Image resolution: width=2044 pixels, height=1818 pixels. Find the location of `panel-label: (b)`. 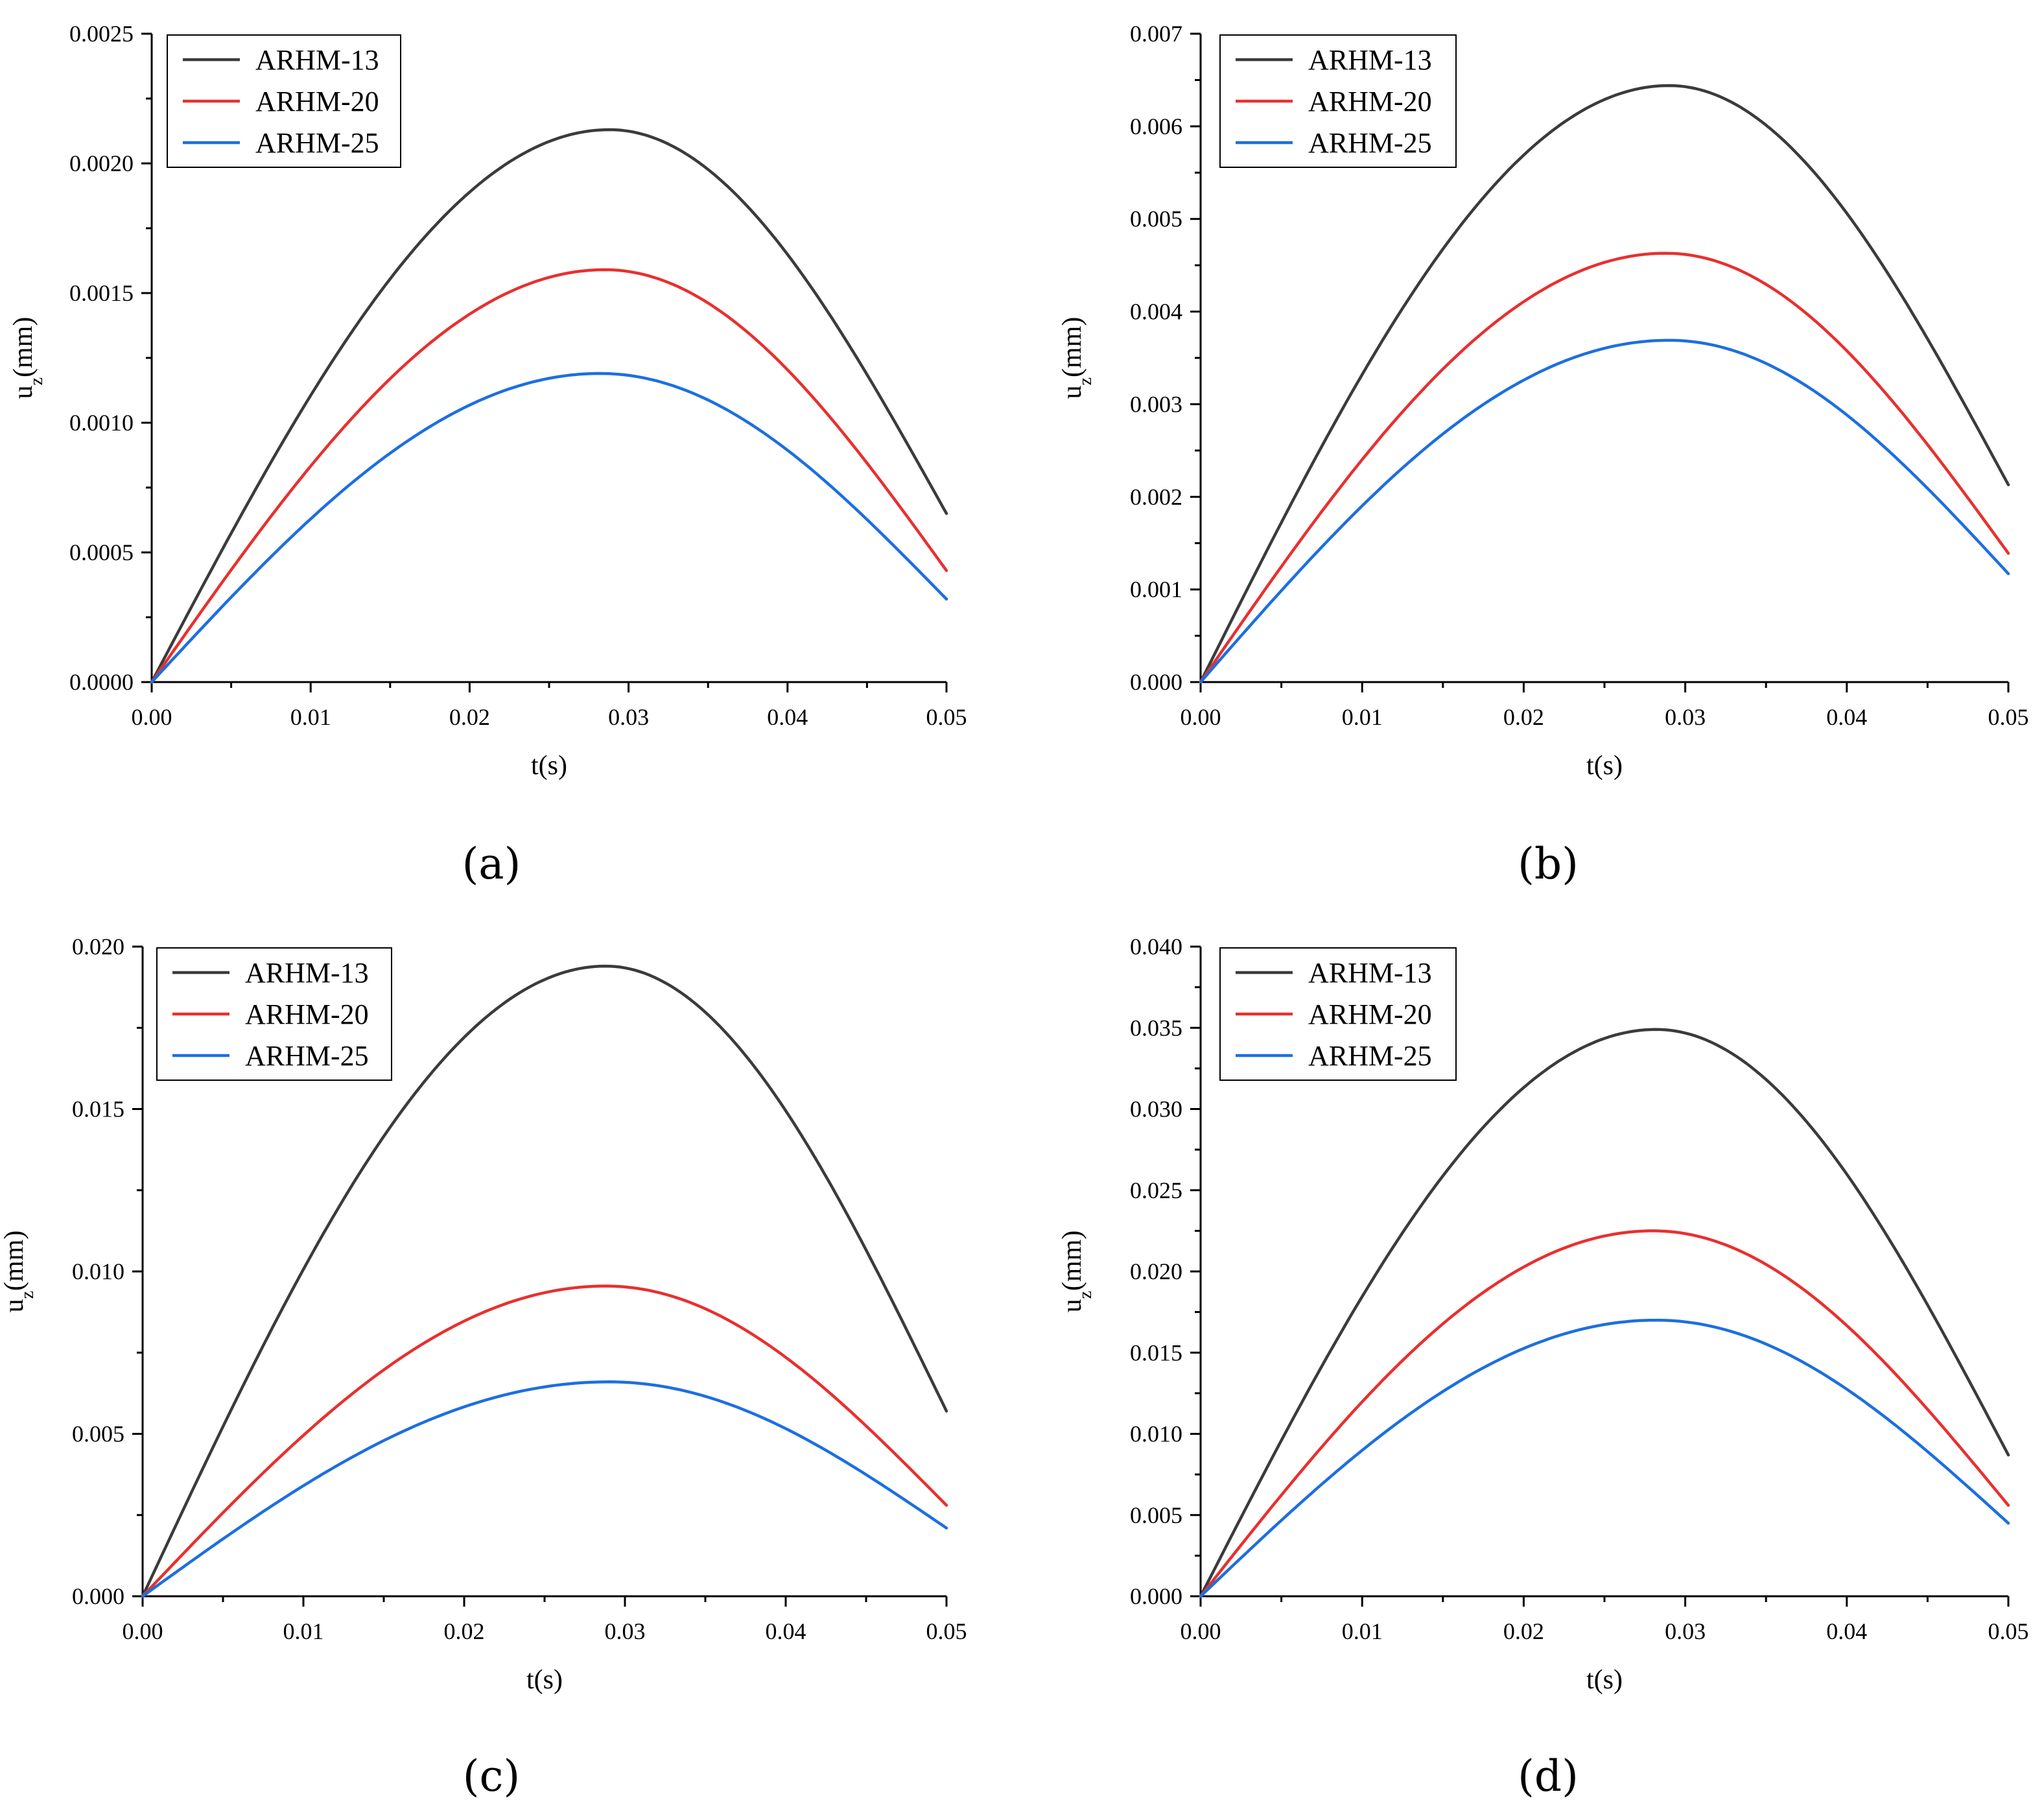

panel-label: (b) is located at coordinates (1548, 864).